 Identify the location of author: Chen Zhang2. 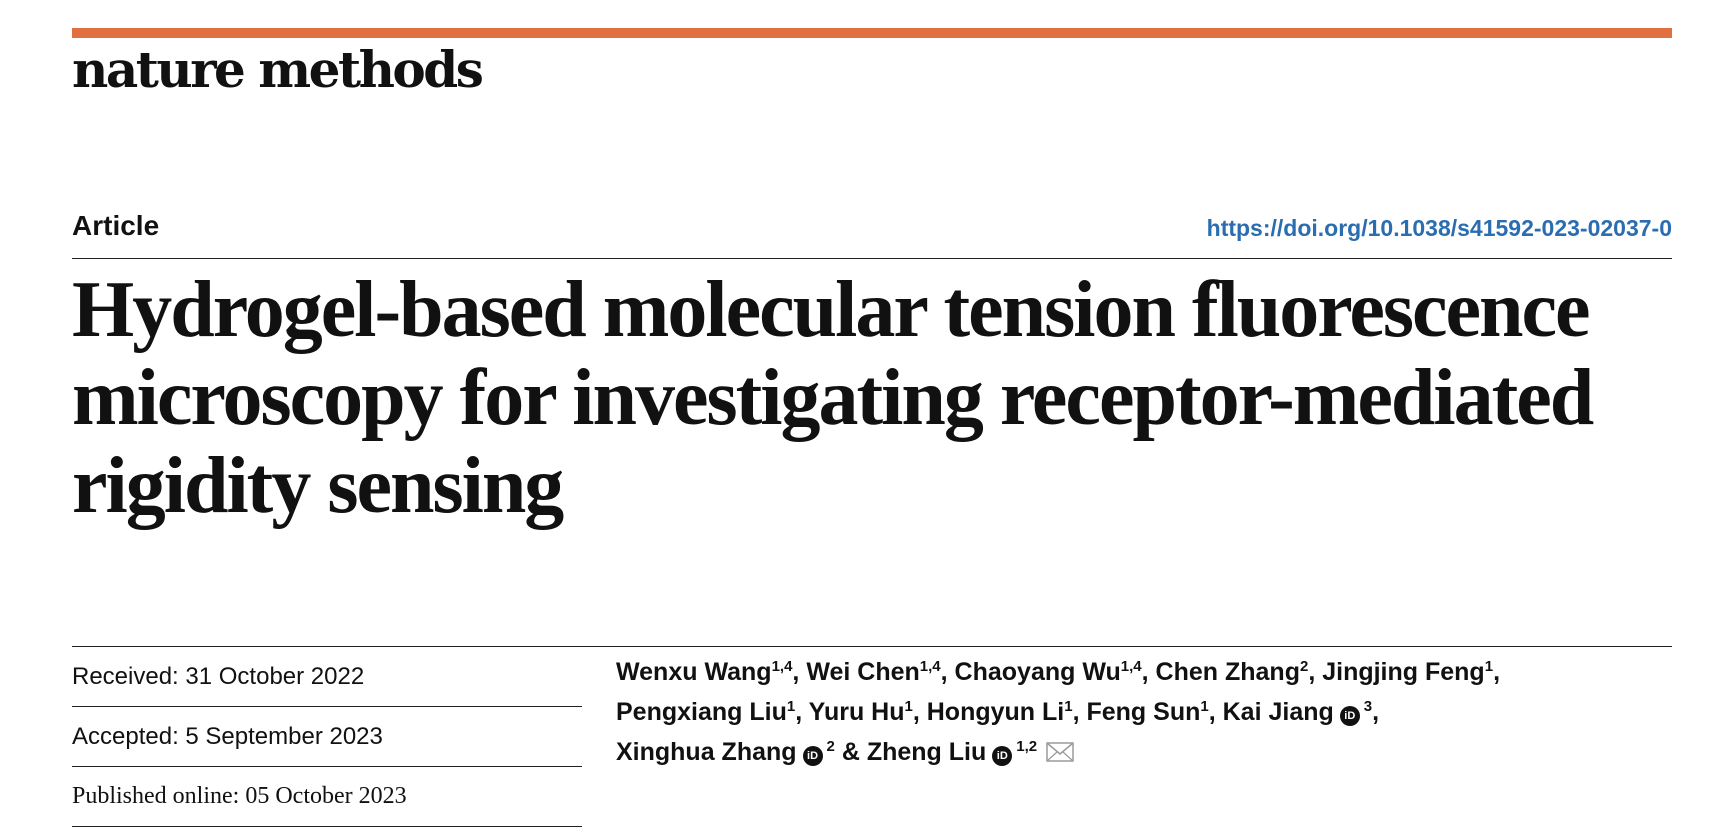
(1232, 672).